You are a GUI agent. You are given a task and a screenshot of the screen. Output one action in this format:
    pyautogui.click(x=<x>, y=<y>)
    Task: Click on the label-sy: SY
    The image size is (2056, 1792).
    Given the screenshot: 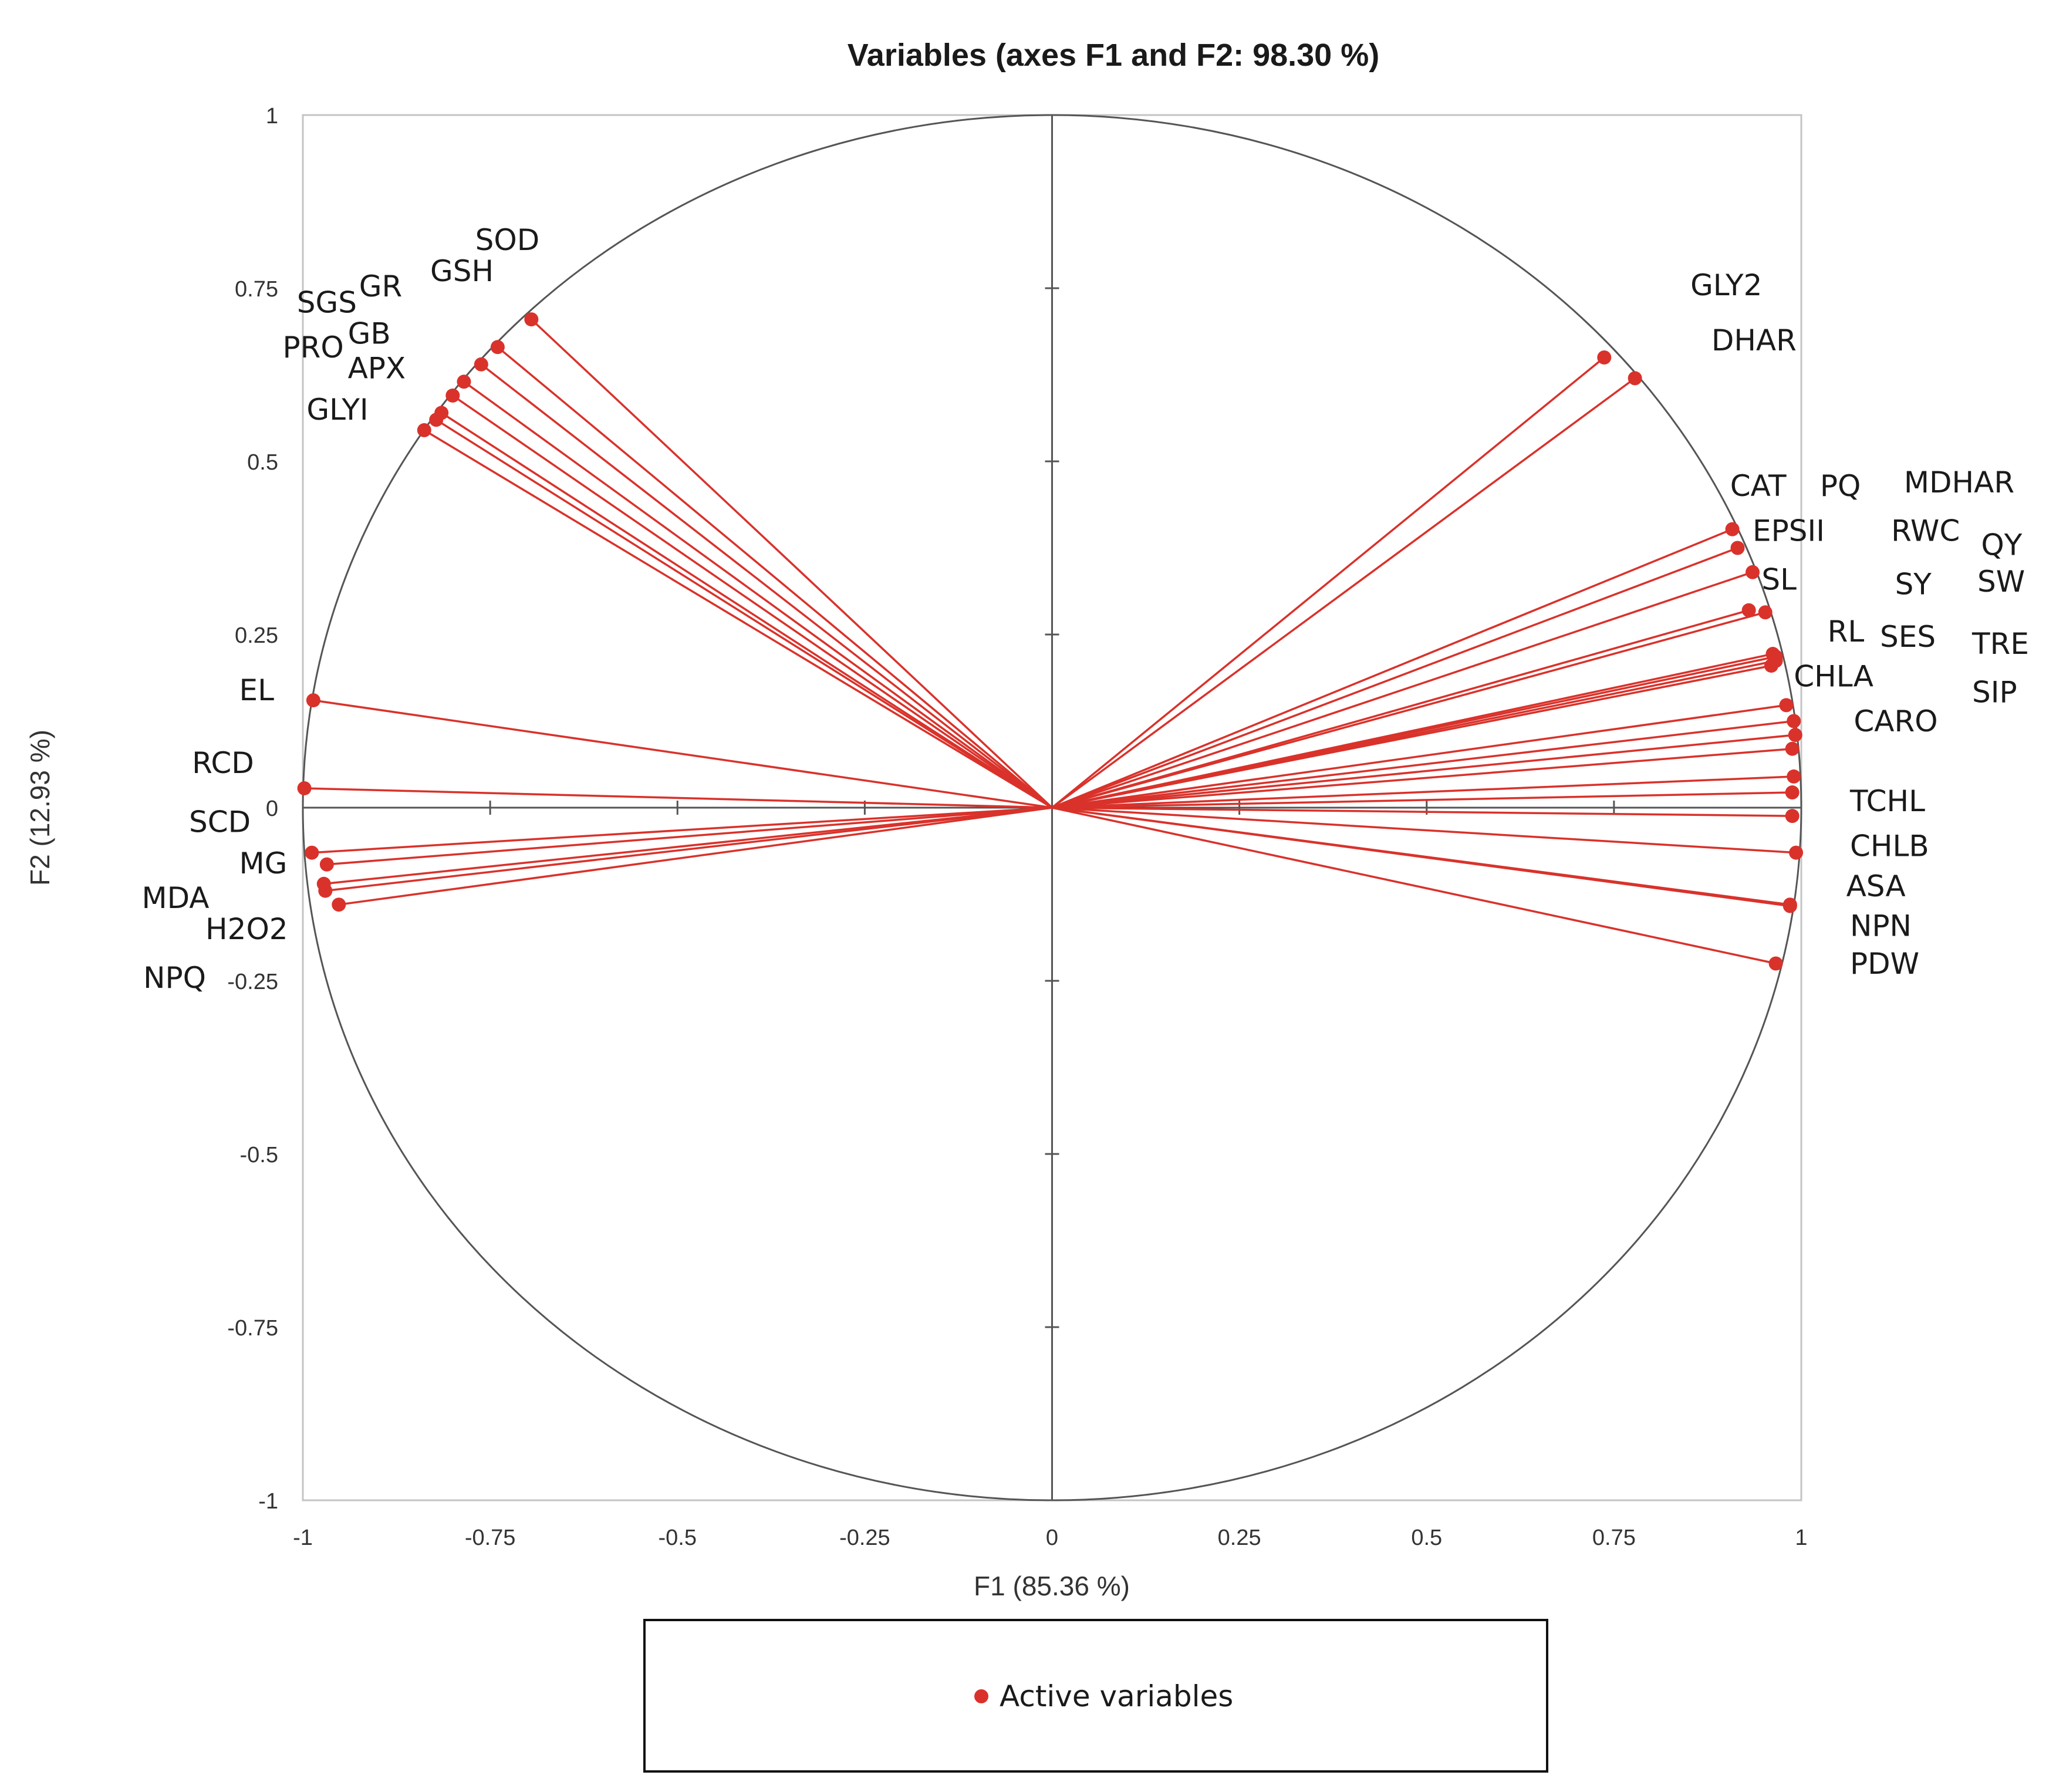 What is the action you would take?
    pyautogui.click(x=1913, y=585)
    